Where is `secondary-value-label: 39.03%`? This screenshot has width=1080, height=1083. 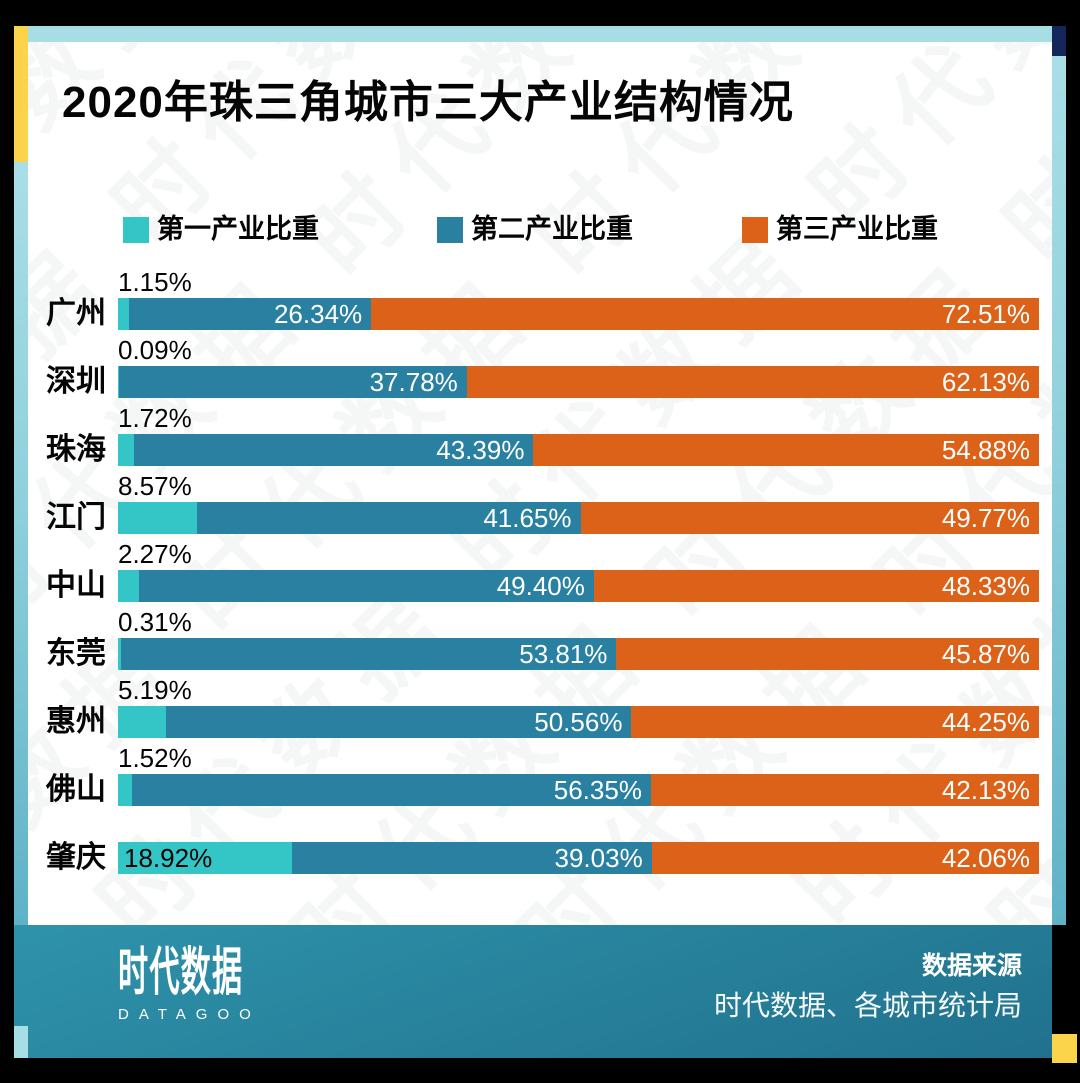 secondary-value-label: 39.03% is located at coordinates (598, 858).